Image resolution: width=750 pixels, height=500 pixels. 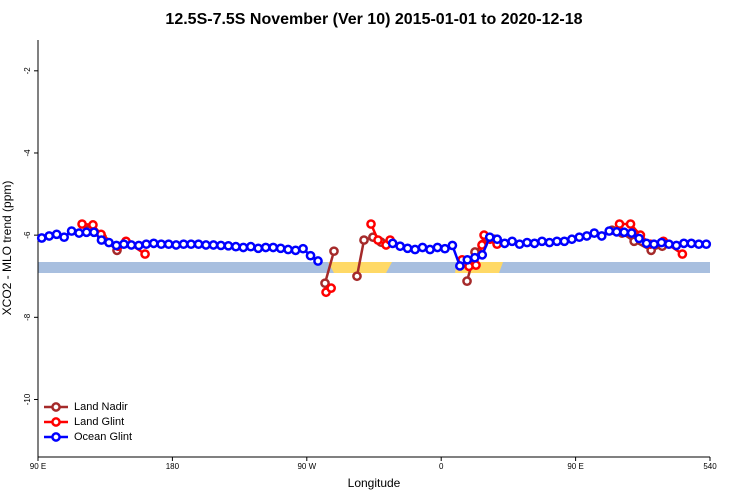 I want to click on legend-label: Land Nadir, so click(x=101, y=407).